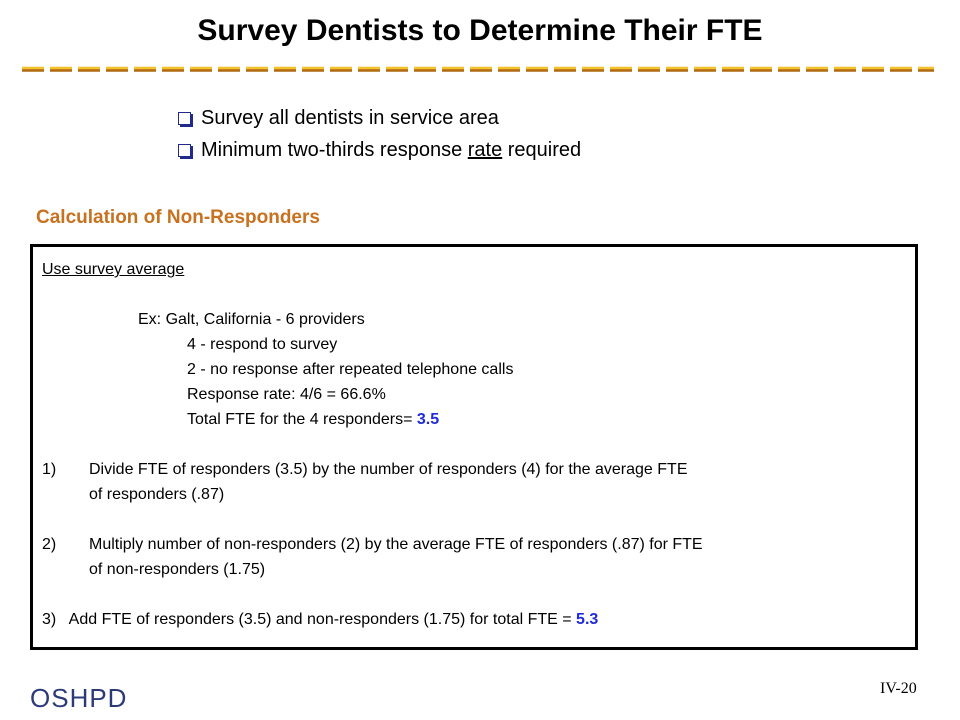 The width and height of the screenshot is (960, 720). What do you see at coordinates (49, 544) in the screenshot?
I see `step-number: 2)` at bounding box center [49, 544].